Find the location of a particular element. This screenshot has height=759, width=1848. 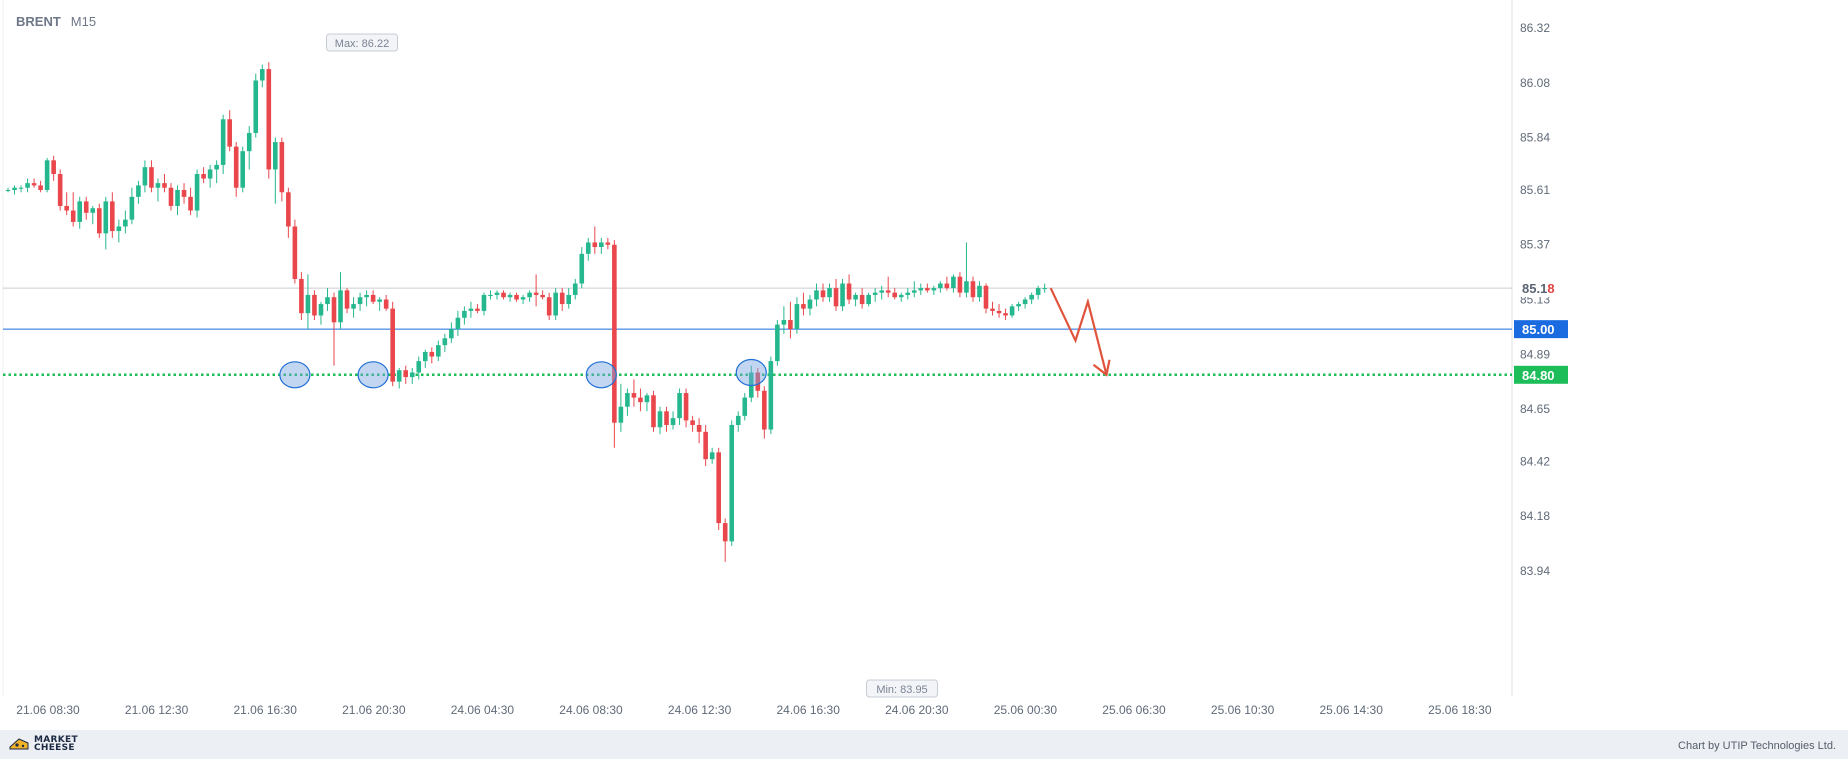

y-tick-label: 86.08 is located at coordinates (1535, 83).